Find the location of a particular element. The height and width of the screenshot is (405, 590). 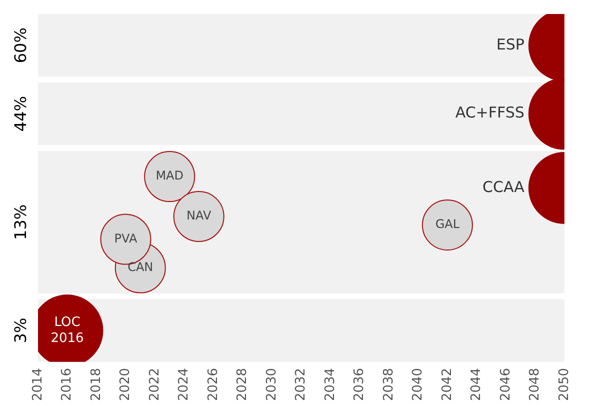

band-label: 60% is located at coordinates (20, 46).